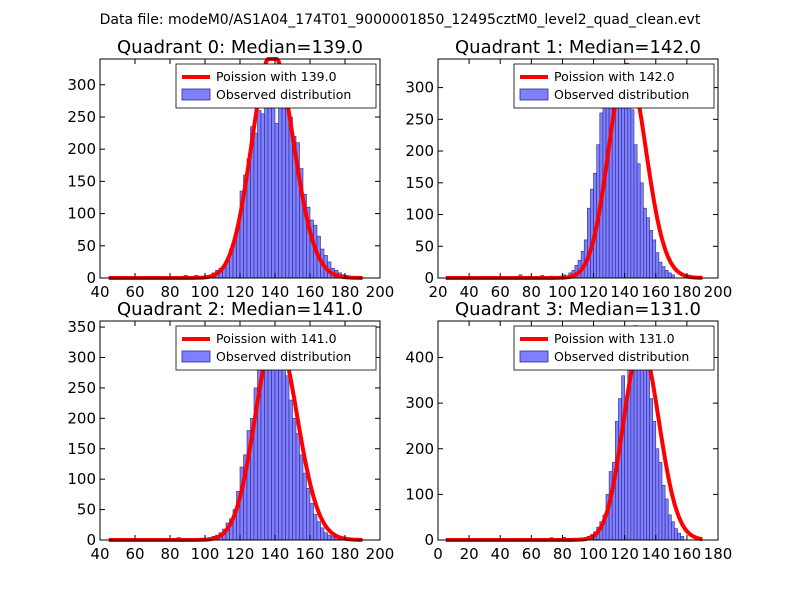 Image resolution: width=800 pixels, height=600 pixels. What do you see at coordinates (614, 338) in the screenshot?
I see `legend-poisson-label: Poission with 131.0` at bounding box center [614, 338].